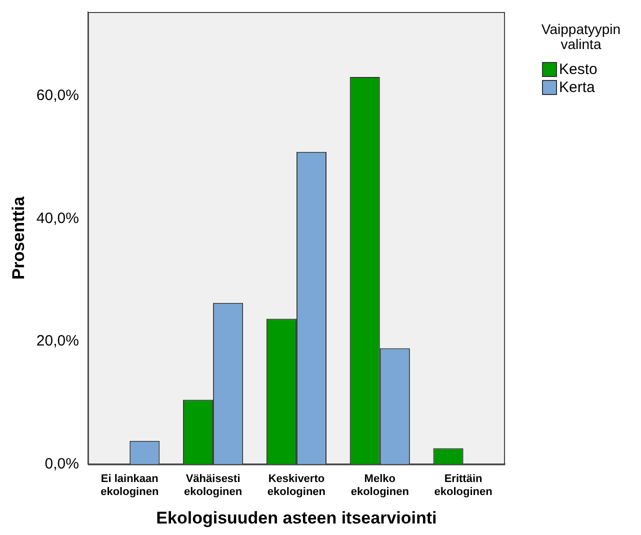 Image resolution: width=641 pixels, height=535 pixels. Describe the element at coordinates (380, 485) in the screenshot. I see `x-tick-label: Melko ekologinen` at that location.